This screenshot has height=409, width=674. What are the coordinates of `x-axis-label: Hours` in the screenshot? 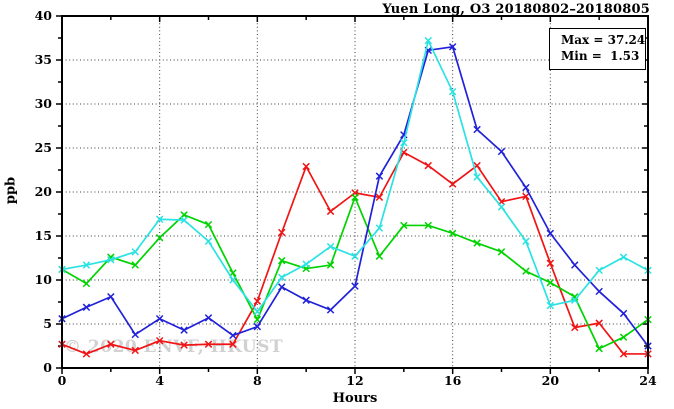 It's located at (355, 398).